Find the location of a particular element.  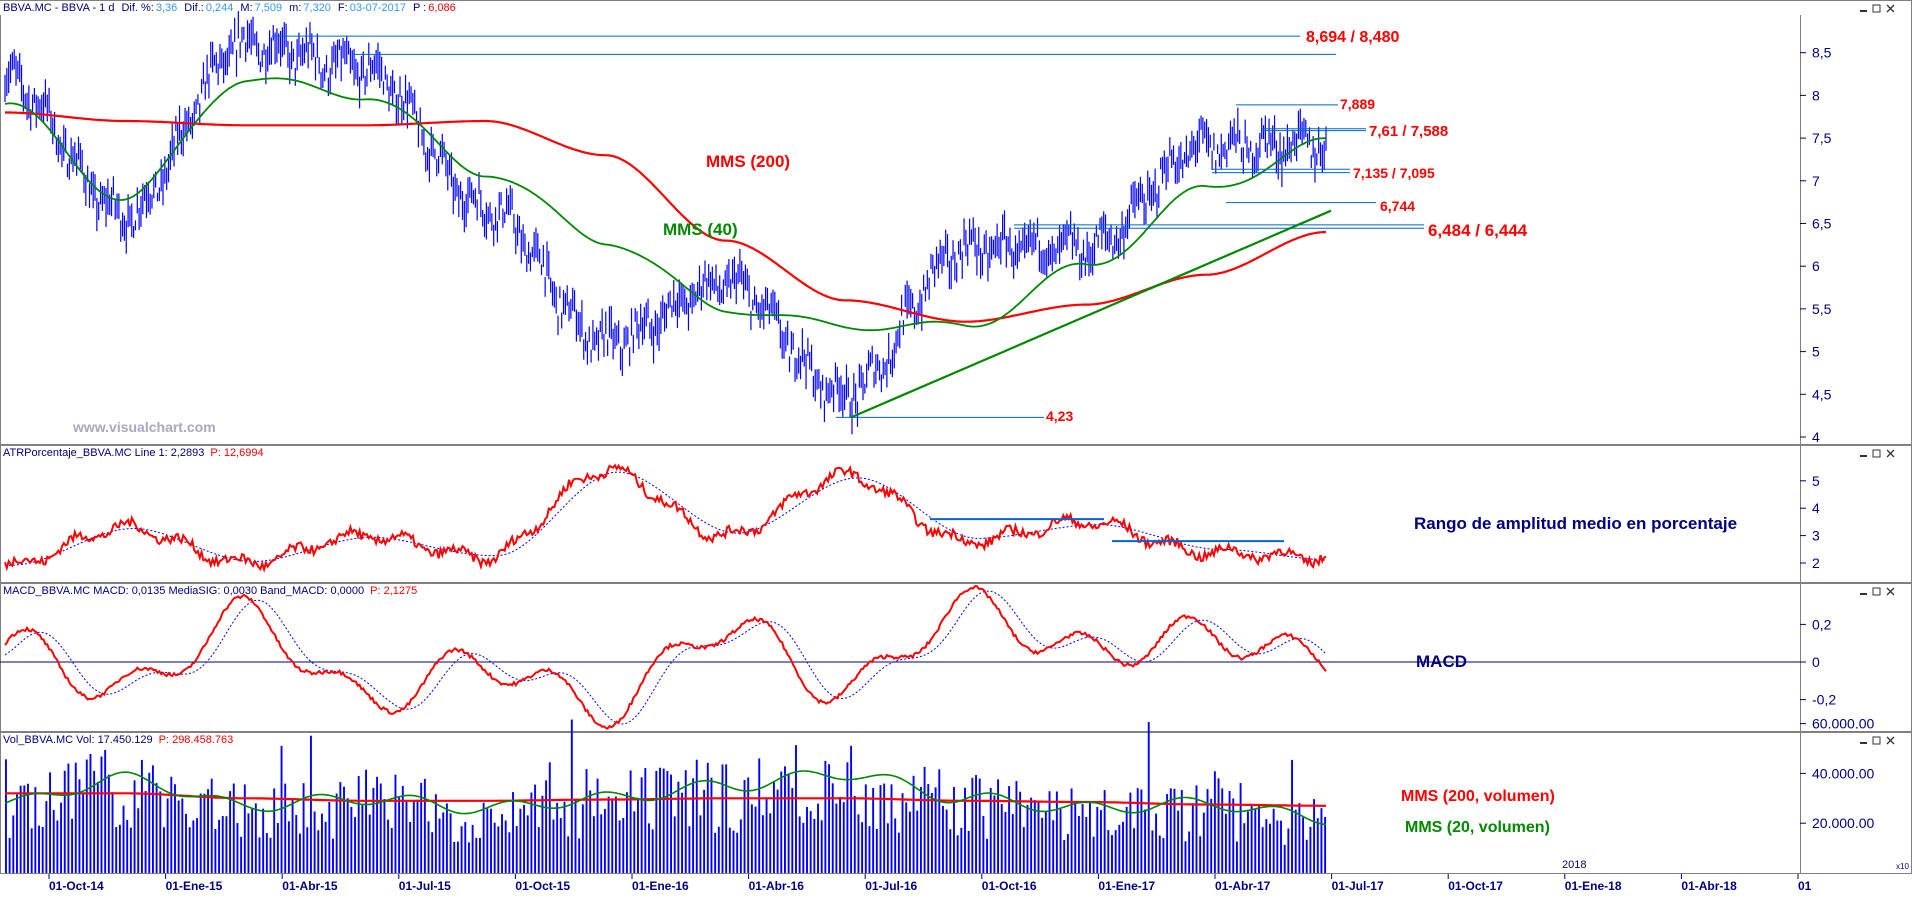

x-tick-label: 01-Abr-17 is located at coordinates (1243, 885).